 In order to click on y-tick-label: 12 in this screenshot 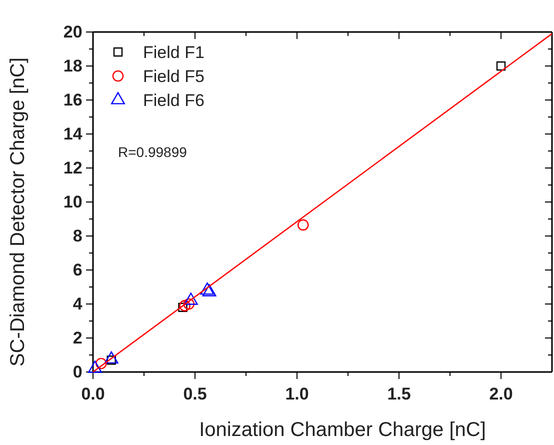, I will do `click(72, 168)`.